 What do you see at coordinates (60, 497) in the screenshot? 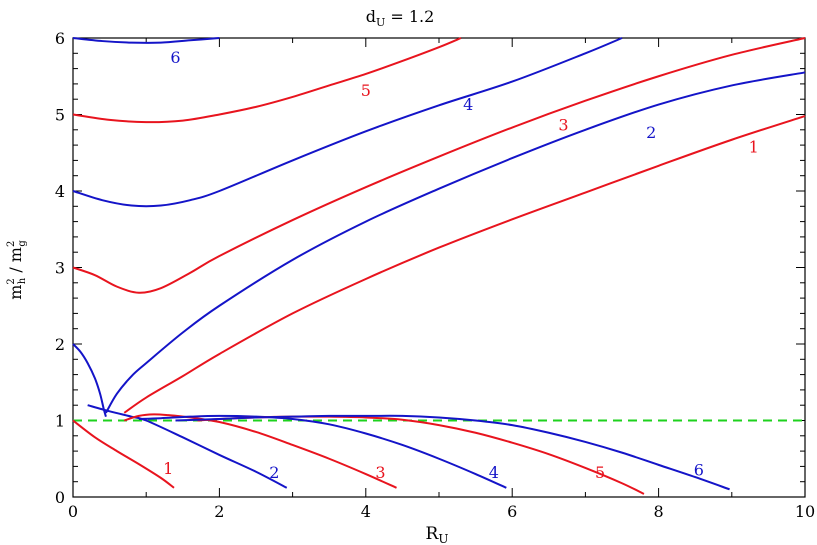
I see `y-tick-label: 0` at bounding box center [60, 497].